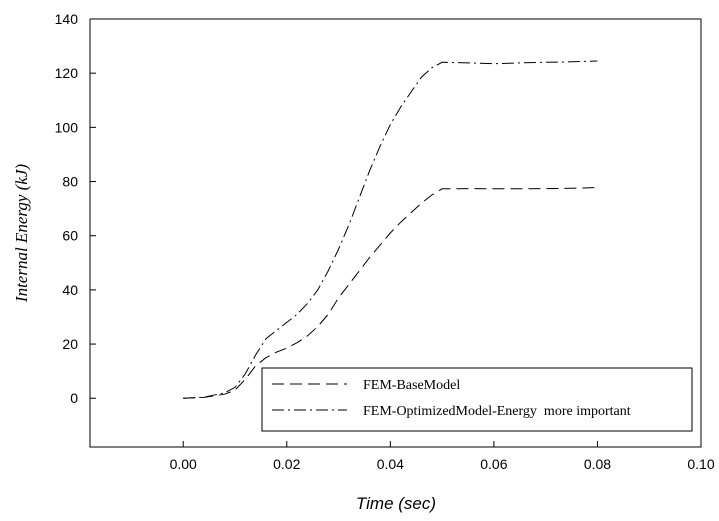 The width and height of the screenshot is (719, 521). Describe the element at coordinates (21, 233) in the screenshot. I see `y-axis-label: Internal Energy (kJ)` at that location.